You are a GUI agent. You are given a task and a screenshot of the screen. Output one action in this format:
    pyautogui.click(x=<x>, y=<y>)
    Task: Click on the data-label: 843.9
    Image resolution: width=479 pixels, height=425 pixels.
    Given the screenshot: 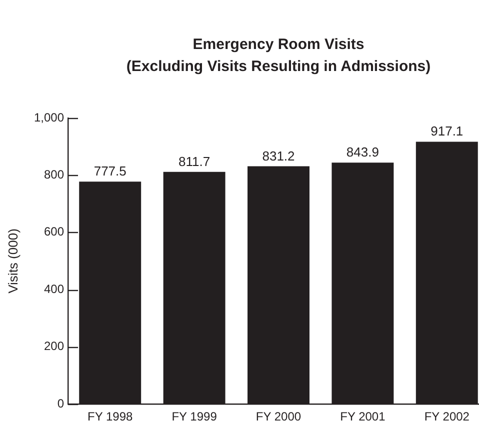 What is the action you would take?
    pyautogui.click(x=362, y=152)
    